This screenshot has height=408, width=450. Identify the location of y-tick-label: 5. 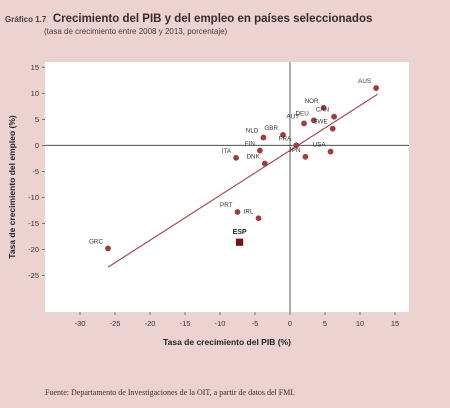
(37, 119).